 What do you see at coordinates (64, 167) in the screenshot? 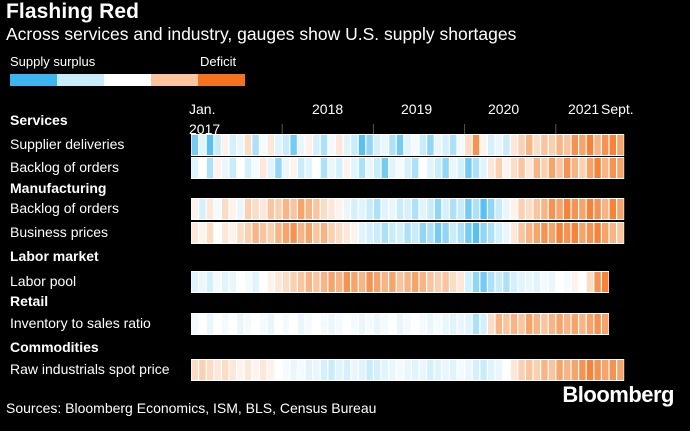
I see `row-label: Backlog of orders` at bounding box center [64, 167].